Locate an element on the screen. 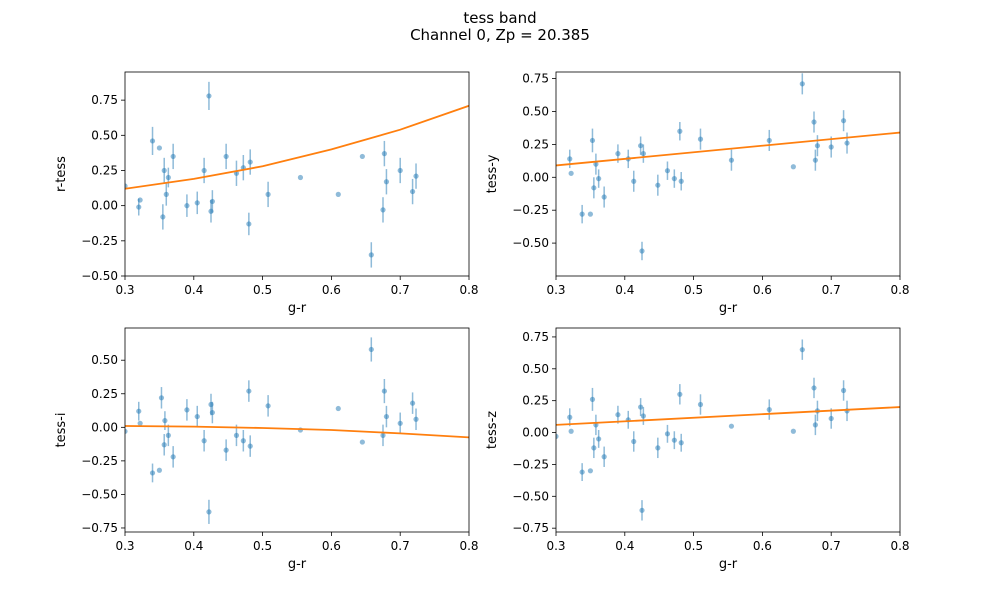  y-axis-label: tess-z is located at coordinates (492, 430).